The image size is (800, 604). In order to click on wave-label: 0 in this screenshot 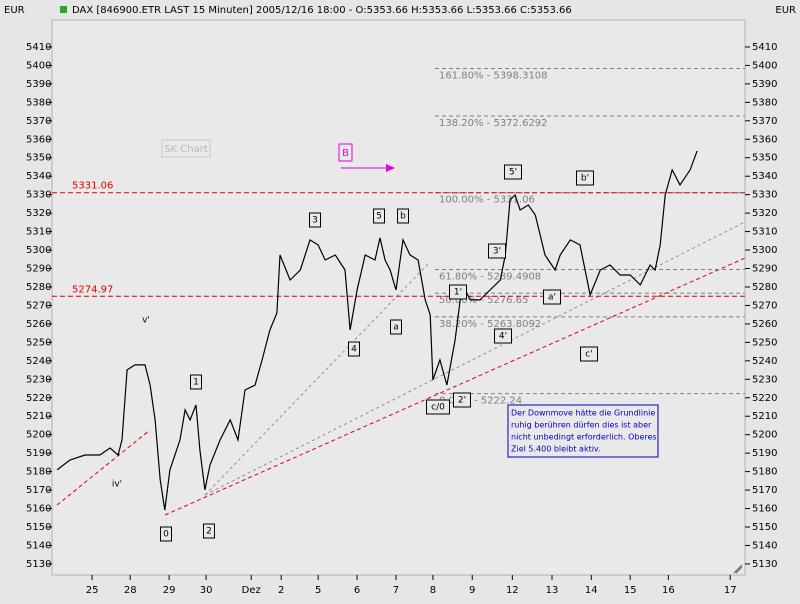, I will do `click(166, 535)`.